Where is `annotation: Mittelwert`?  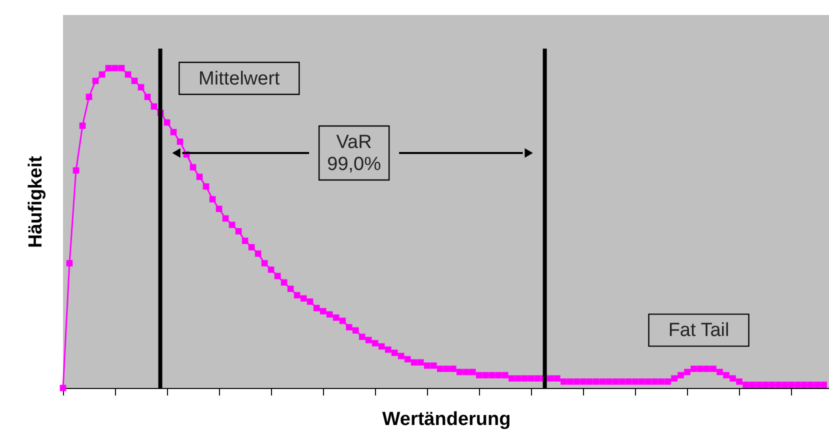 annotation: Mittelwert is located at coordinates (239, 79).